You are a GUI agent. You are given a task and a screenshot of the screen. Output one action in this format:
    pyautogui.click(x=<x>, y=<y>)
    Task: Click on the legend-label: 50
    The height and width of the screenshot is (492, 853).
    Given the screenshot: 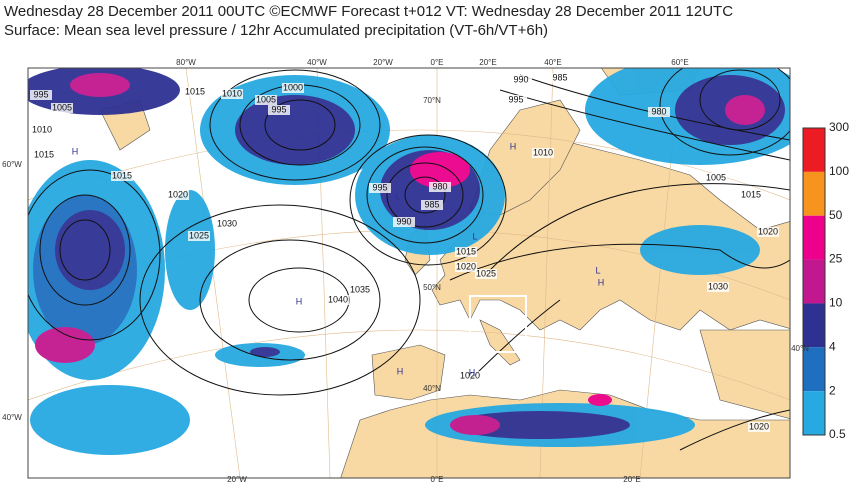 What is the action you would take?
    pyautogui.click(x=836, y=215)
    